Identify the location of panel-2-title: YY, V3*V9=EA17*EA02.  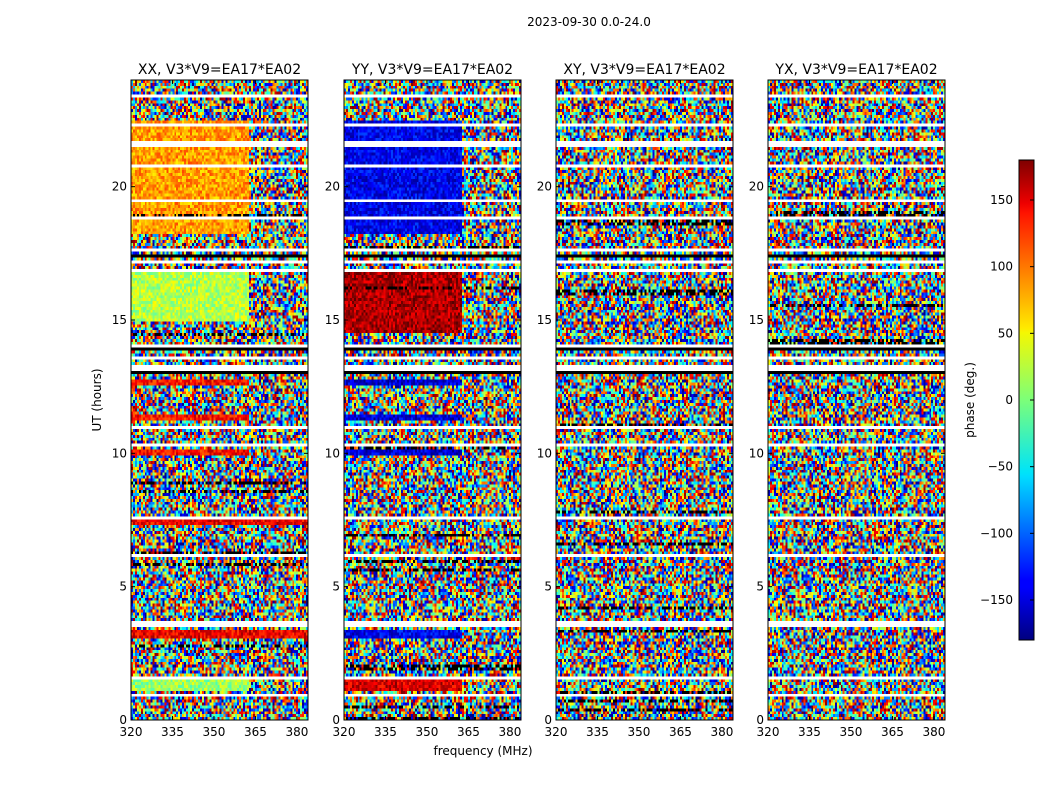
(432, 70).